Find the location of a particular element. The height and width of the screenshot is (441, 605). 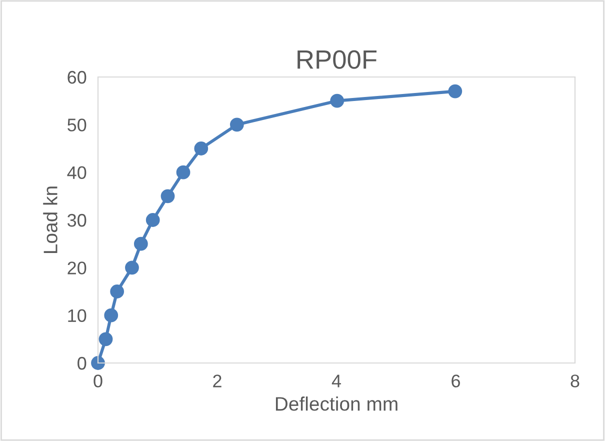

y-tick-label: 20 is located at coordinates (77, 268).